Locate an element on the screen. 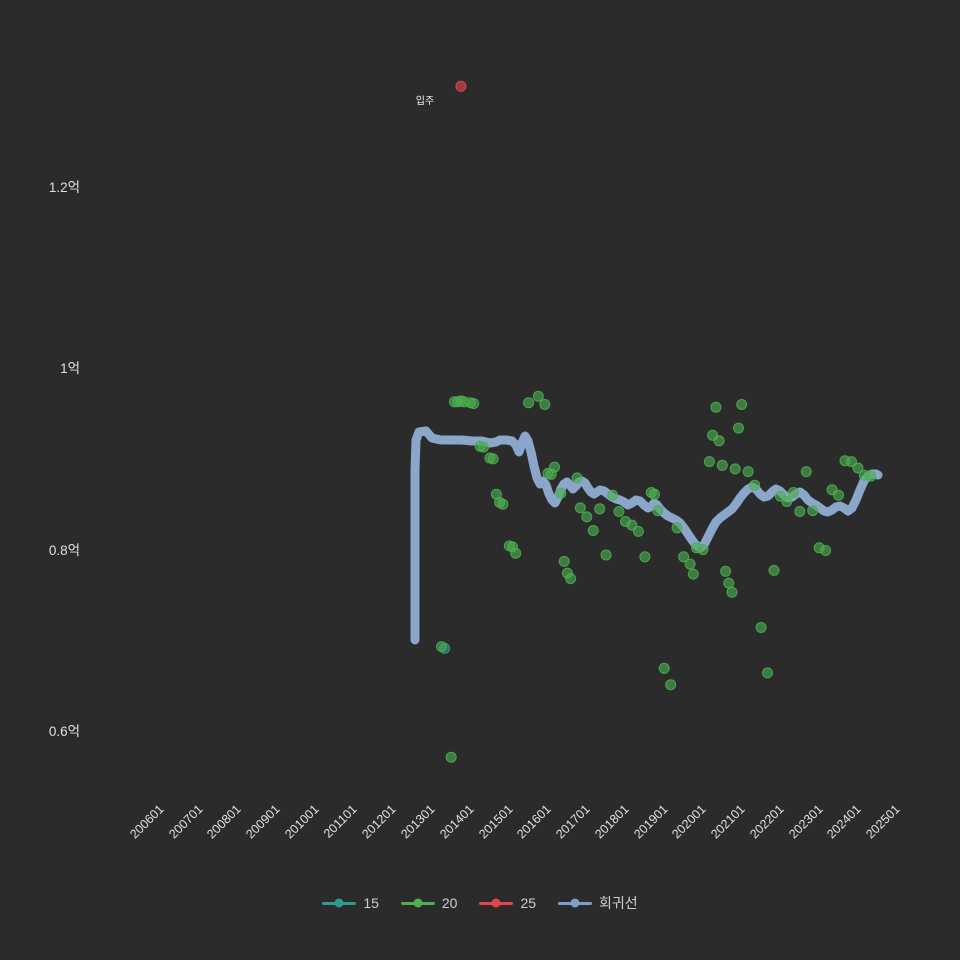  legend-label: 20 is located at coordinates (449, 903).